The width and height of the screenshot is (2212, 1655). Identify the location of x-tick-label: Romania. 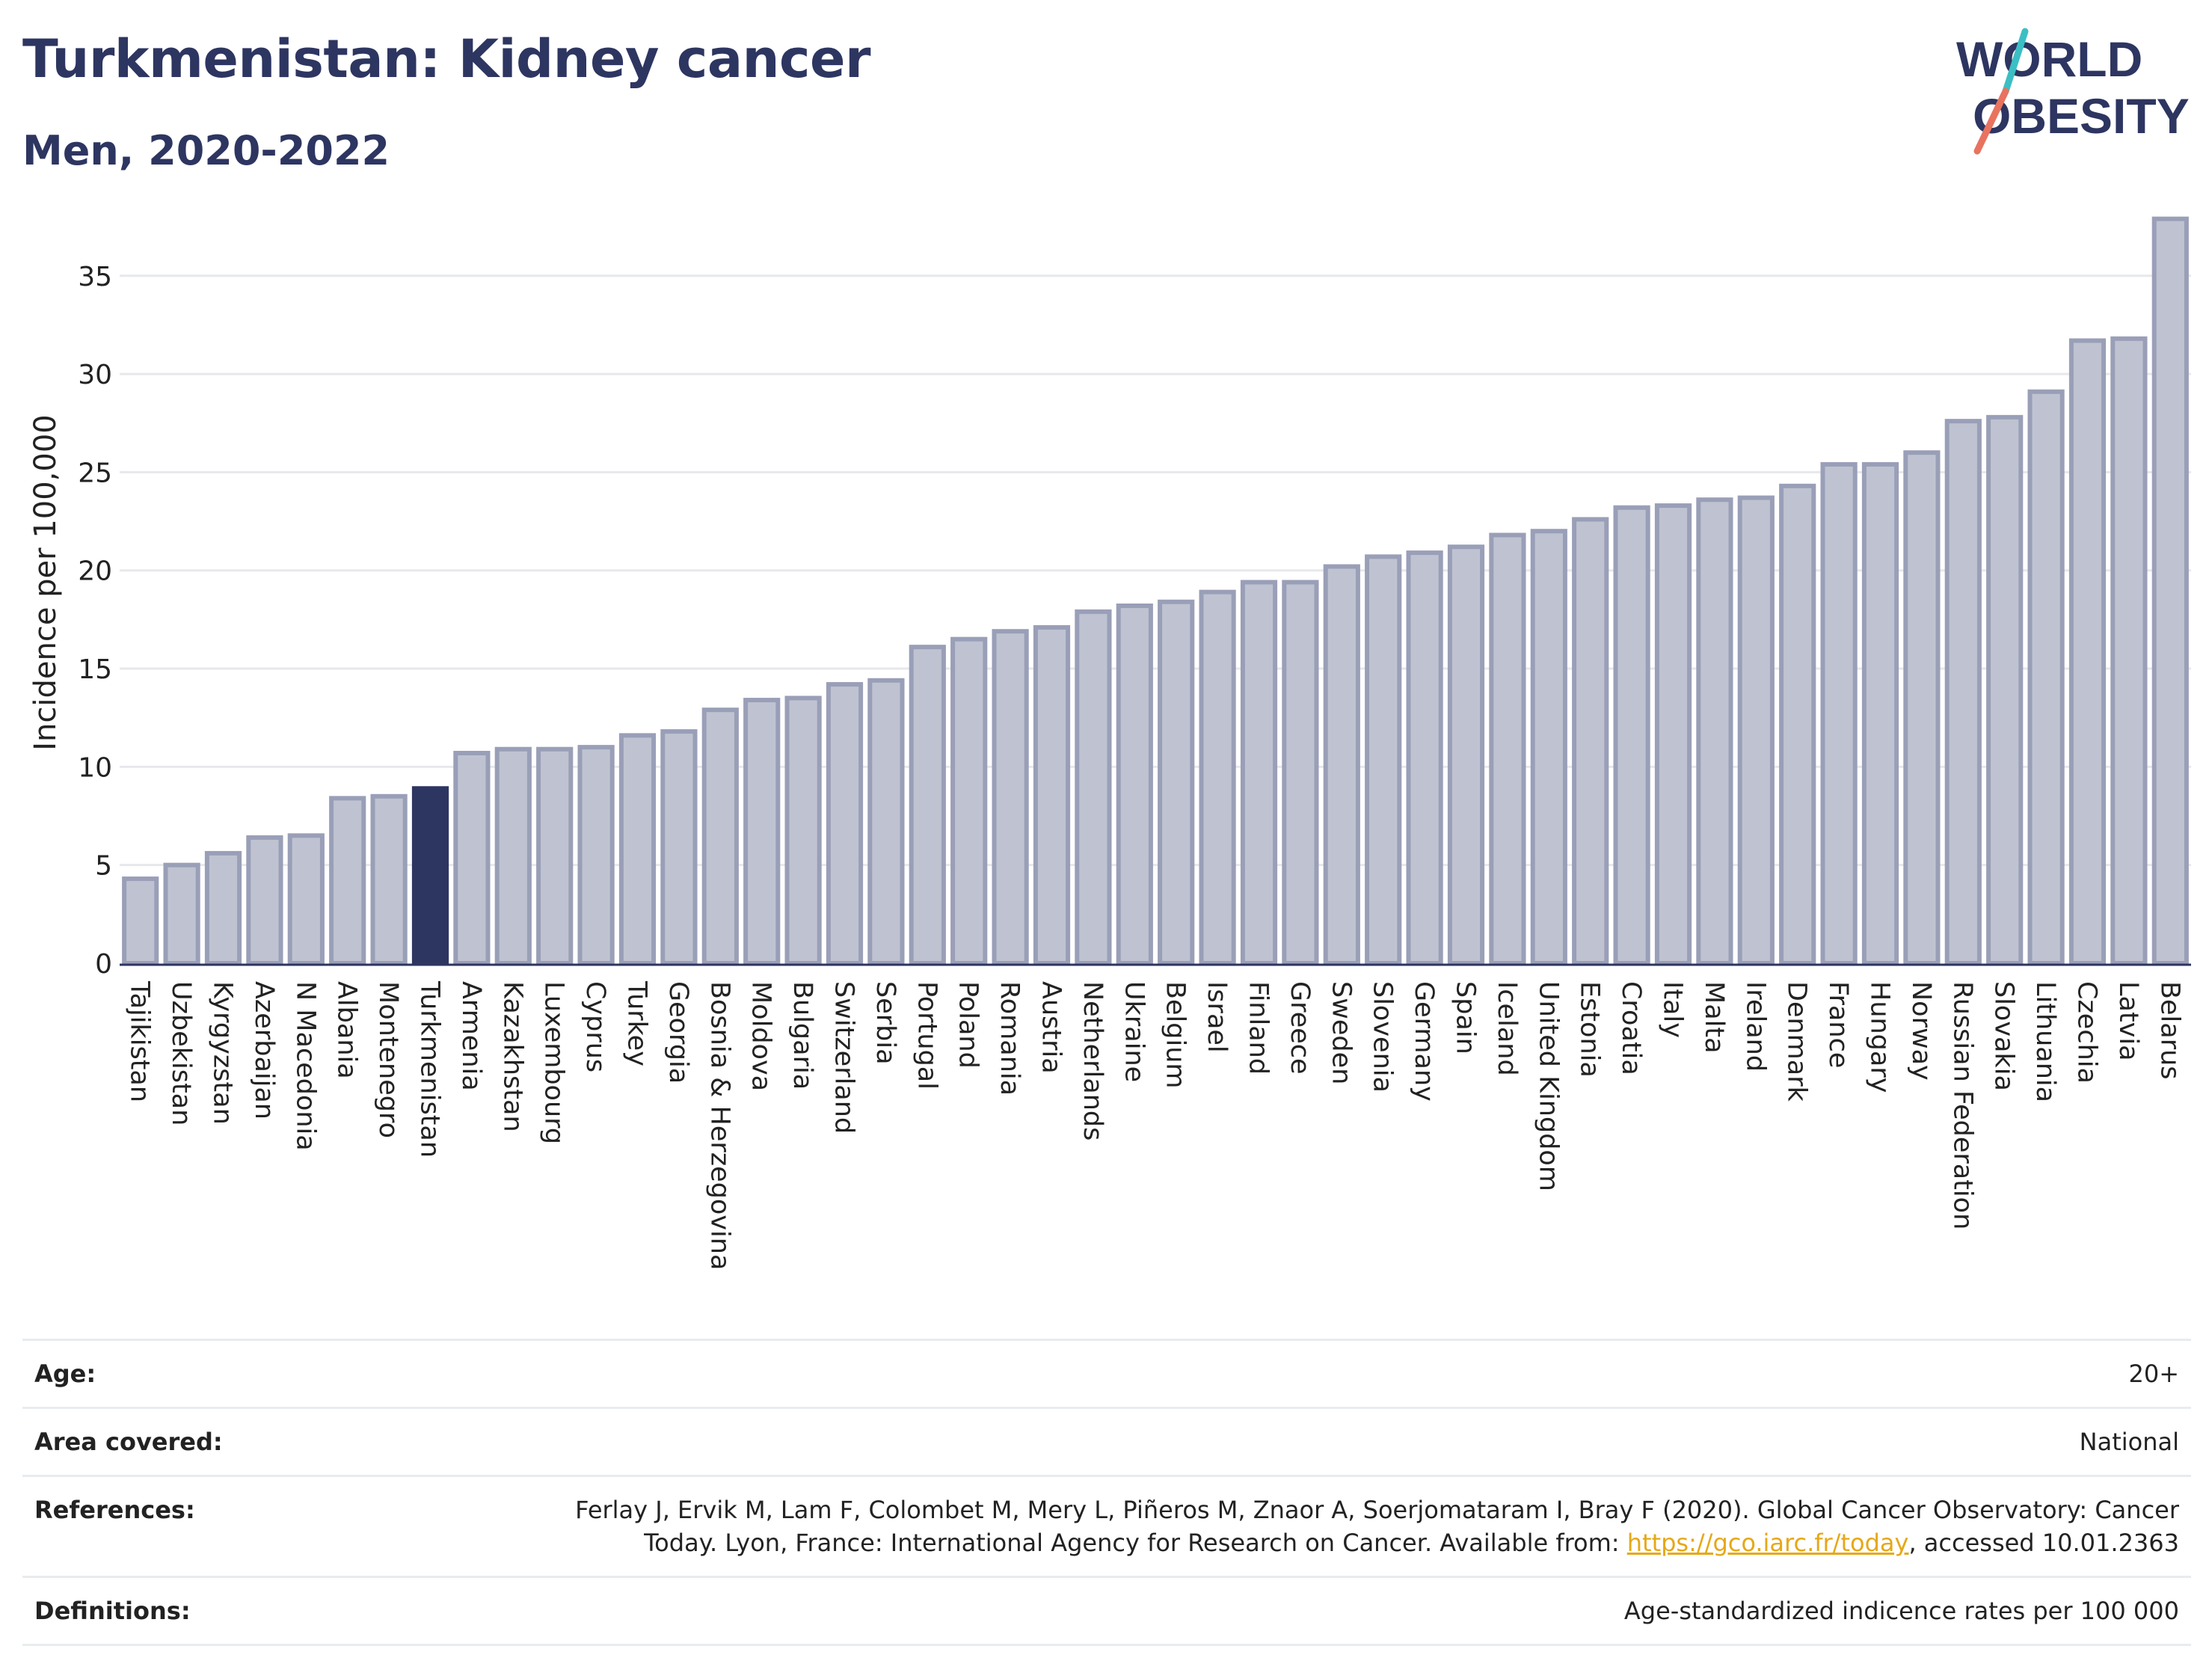
(1009, 1038).